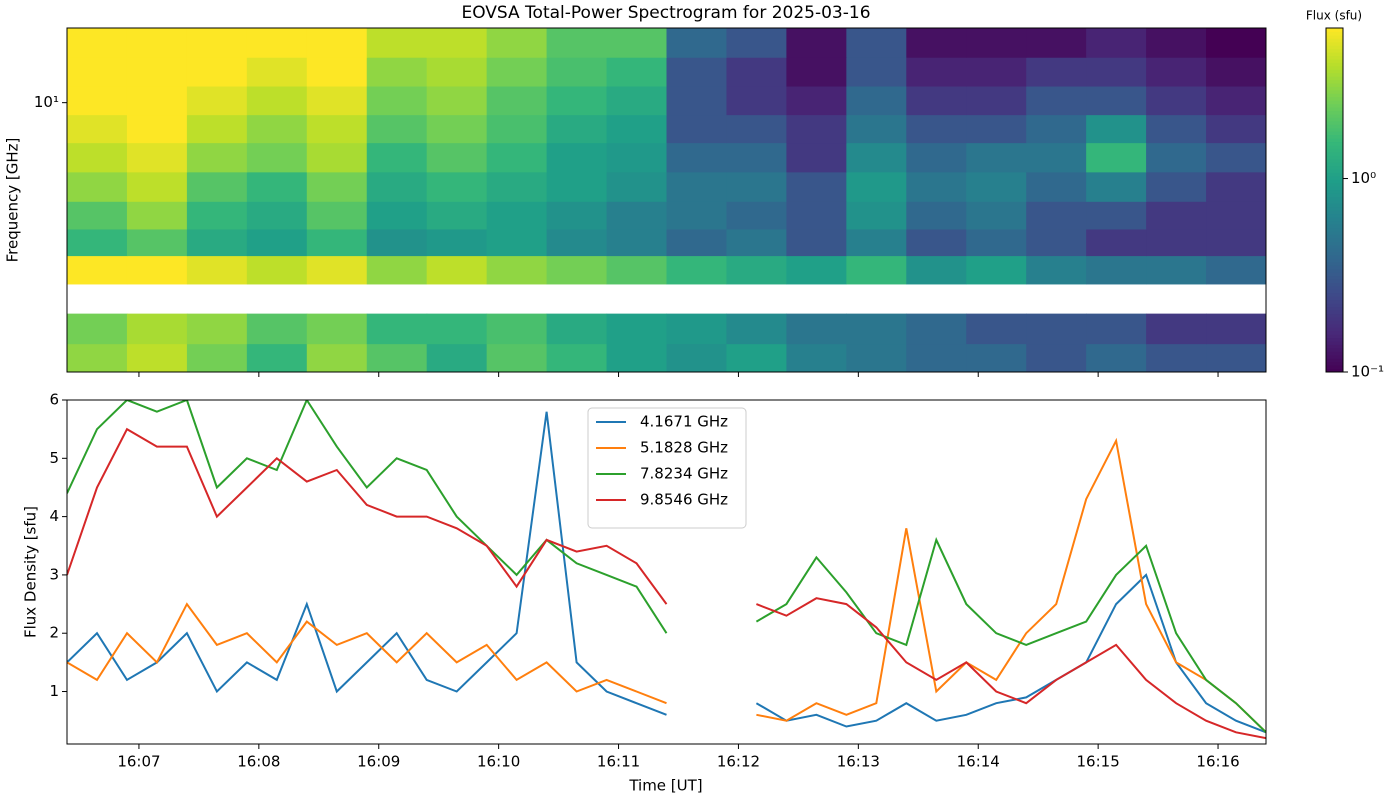 The width and height of the screenshot is (1400, 800). Describe the element at coordinates (684, 500) in the screenshot. I see `legend-label: 9.8546 GHz` at that location.